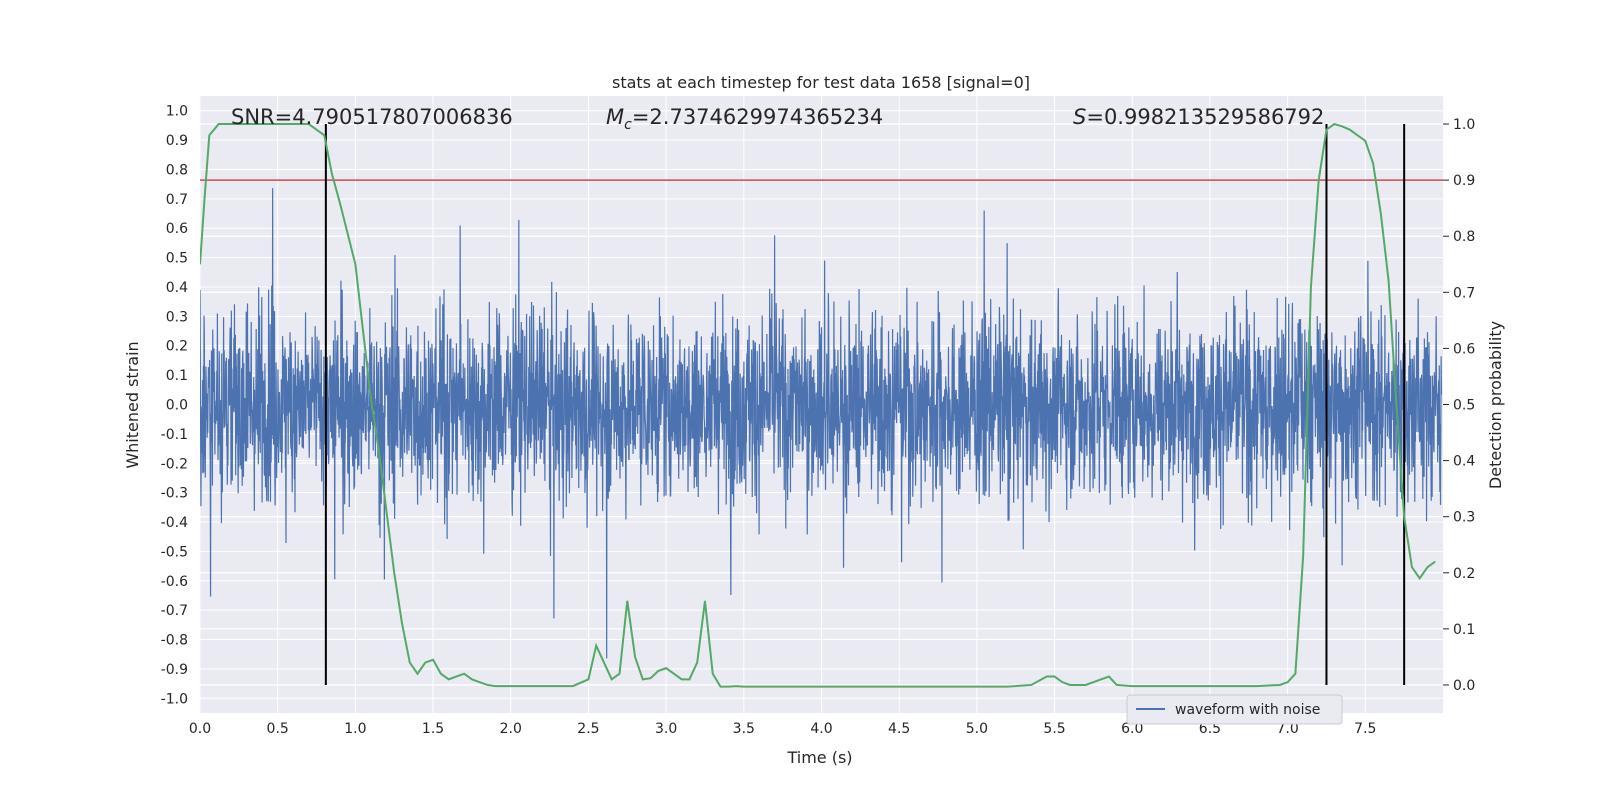  I want to click on legend-label: waveform with noise, so click(1247, 710).